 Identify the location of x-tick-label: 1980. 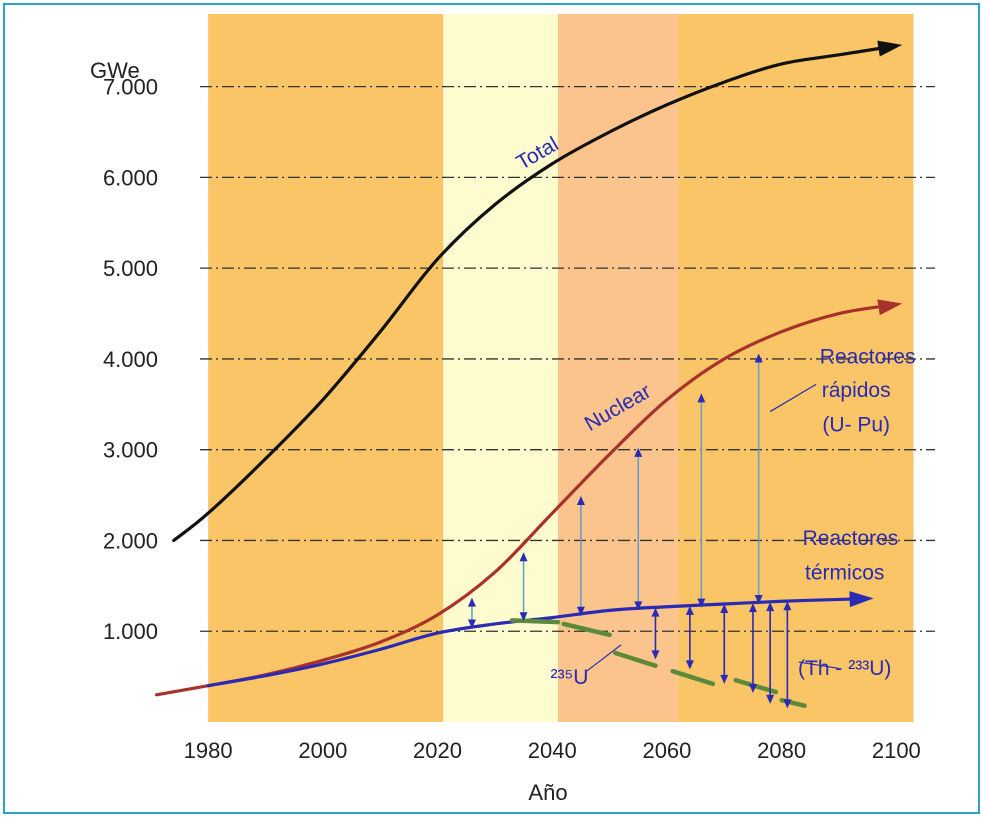
(208, 750).